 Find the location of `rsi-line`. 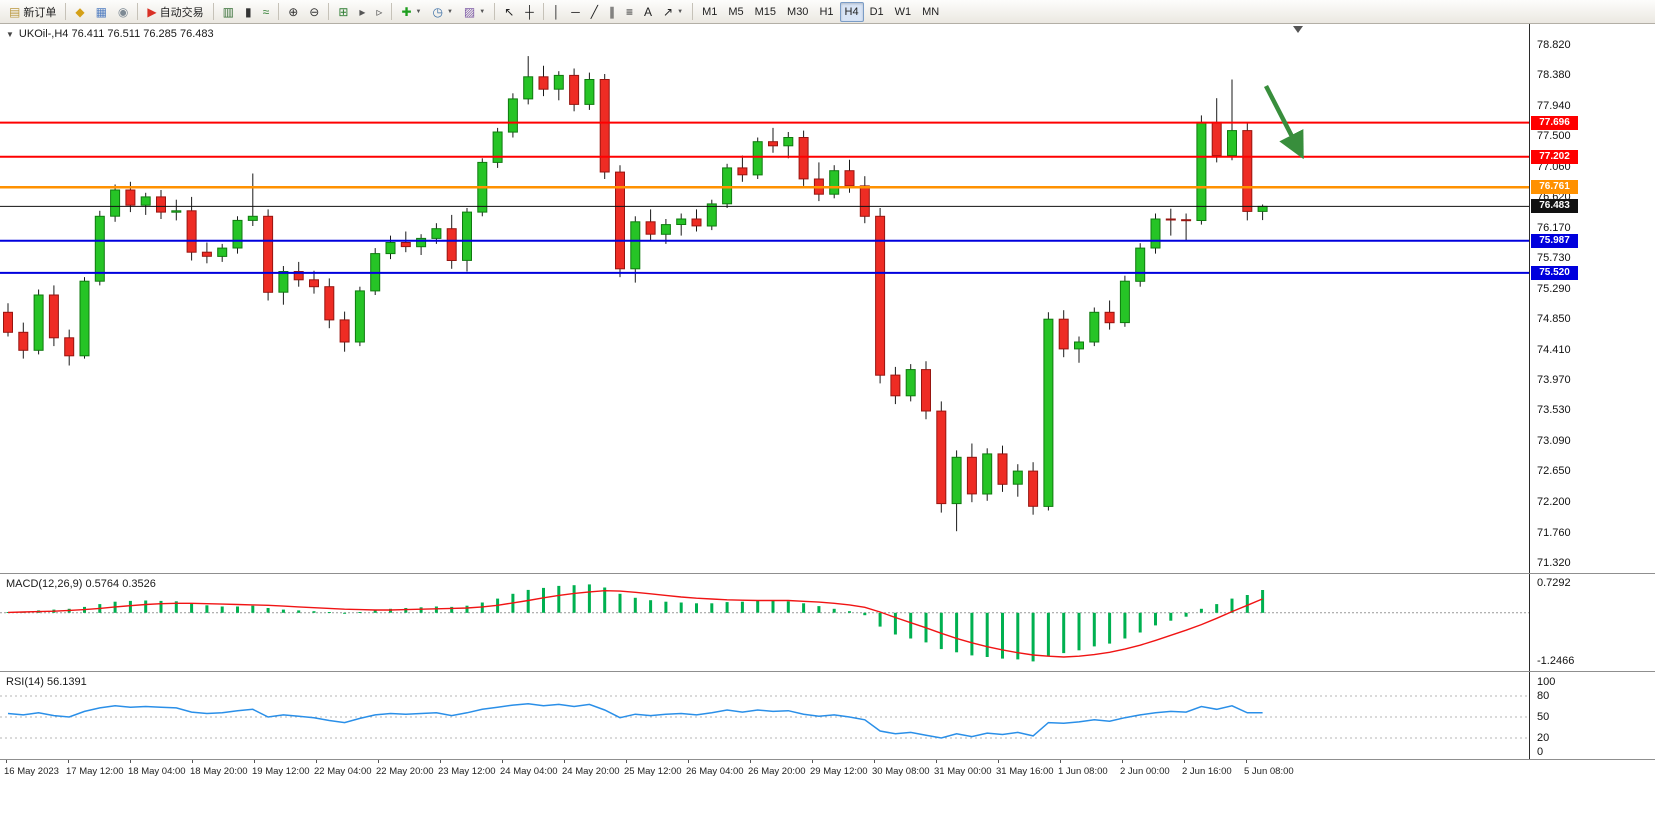

rsi-line is located at coordinates (635, 720).